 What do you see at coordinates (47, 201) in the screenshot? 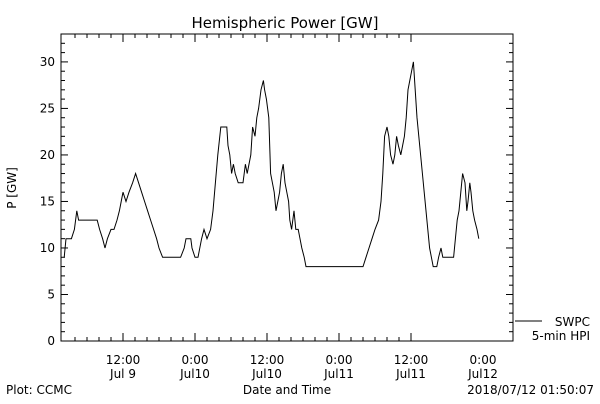
I see `y-tick-label: 15` at bounding box center [47, 201].